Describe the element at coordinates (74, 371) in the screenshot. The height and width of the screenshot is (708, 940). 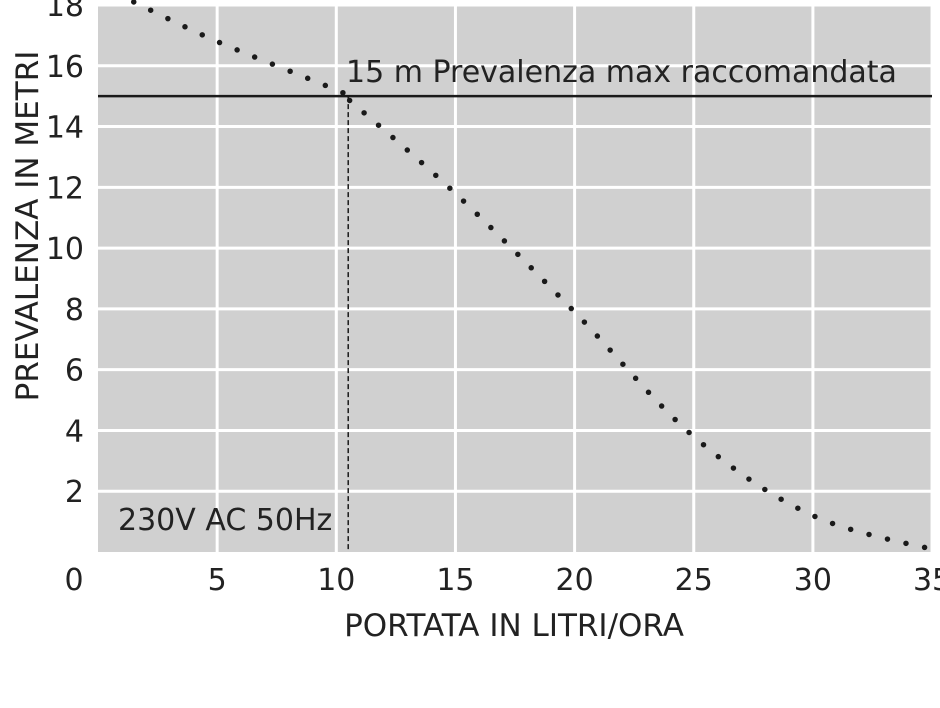
I see `y-tick-label-6: 6` at that location.